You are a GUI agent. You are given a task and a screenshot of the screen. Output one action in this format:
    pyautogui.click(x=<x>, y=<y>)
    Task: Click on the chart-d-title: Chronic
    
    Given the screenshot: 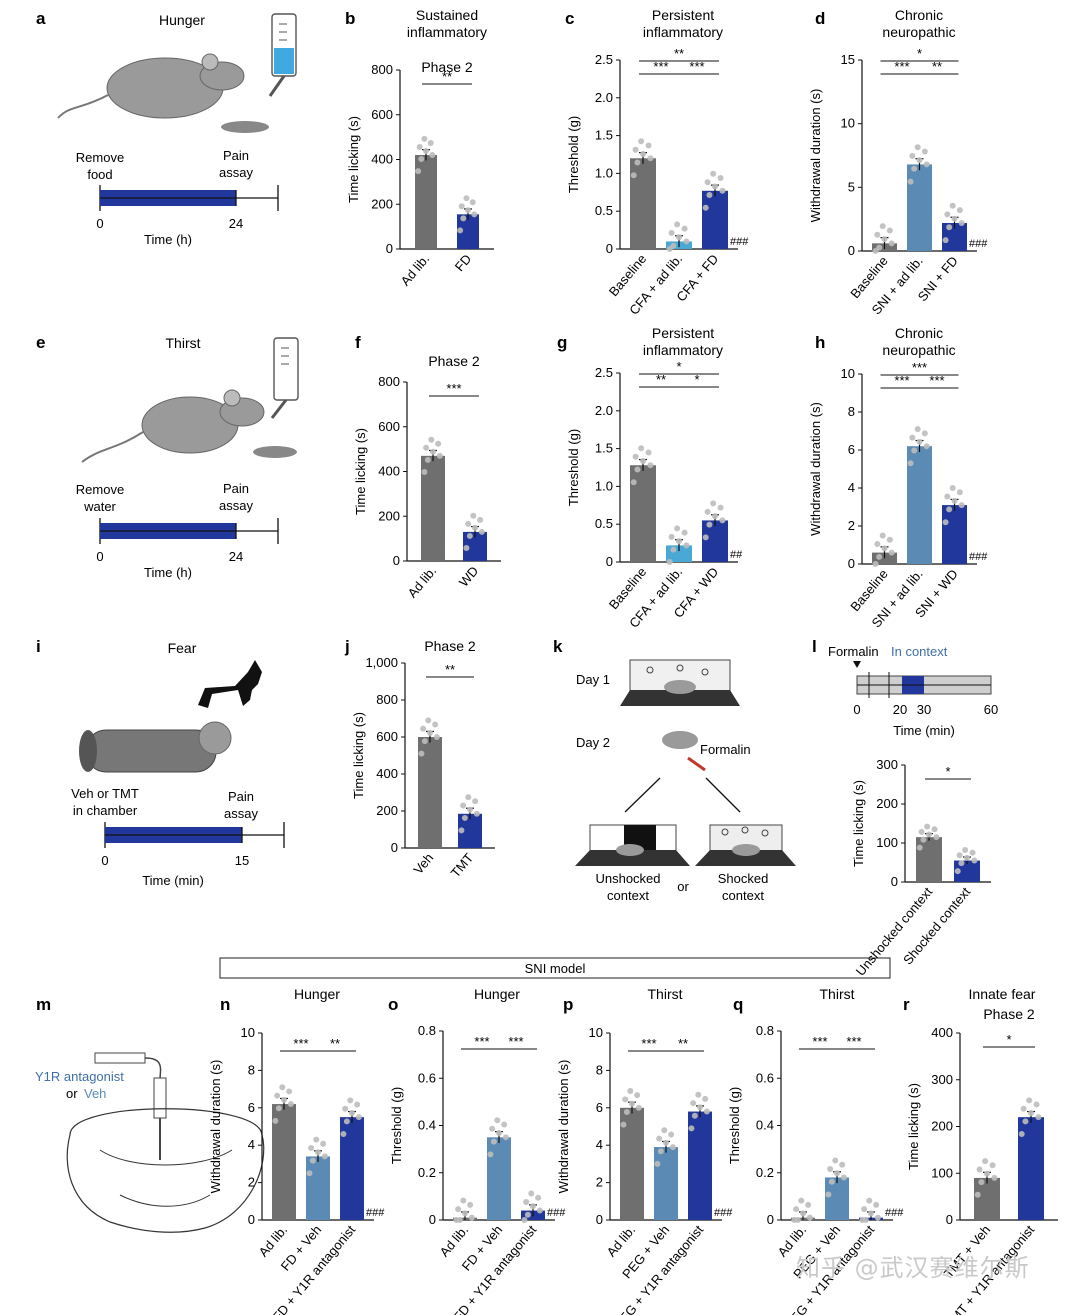 What is the action you would take?
    pyautogui.click(x=919, y=15)
    